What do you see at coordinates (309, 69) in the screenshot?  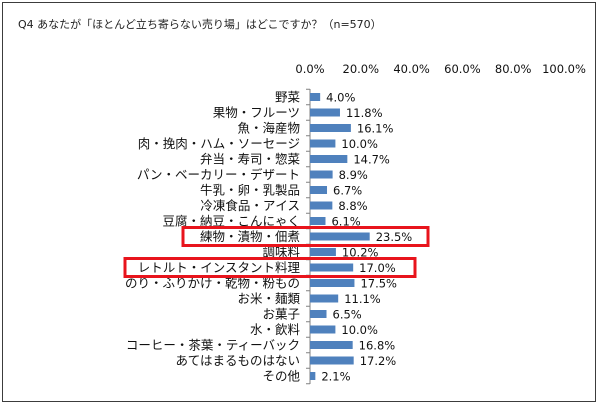 I see `tick-label: 0.0%` at bounding box center [309, 69].